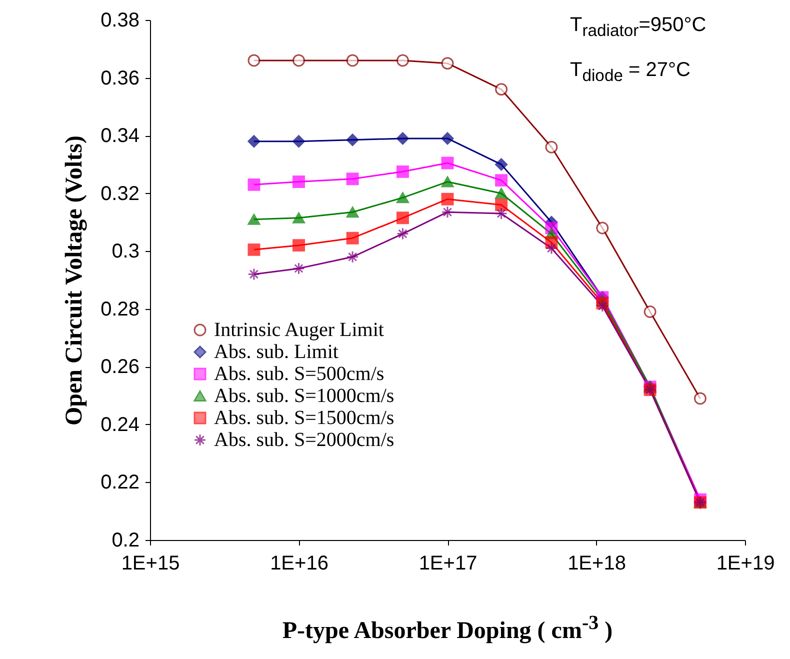 This screenshot has width=790, height=659. I want to click on y-tick-label: 0.28, so click(120, 309).